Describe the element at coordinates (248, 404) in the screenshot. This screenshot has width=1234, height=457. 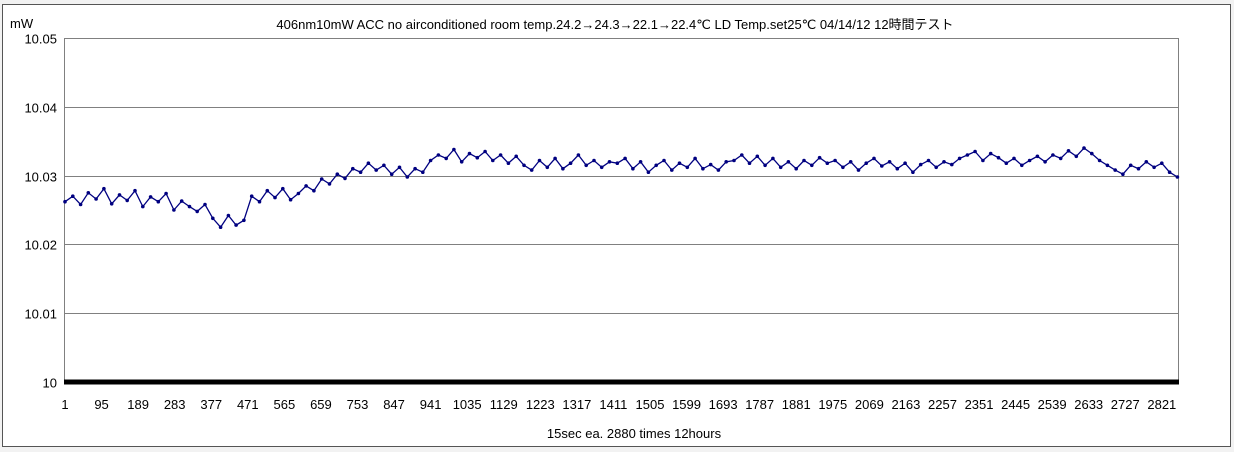
I see `x-tick-label: 471` at that location.